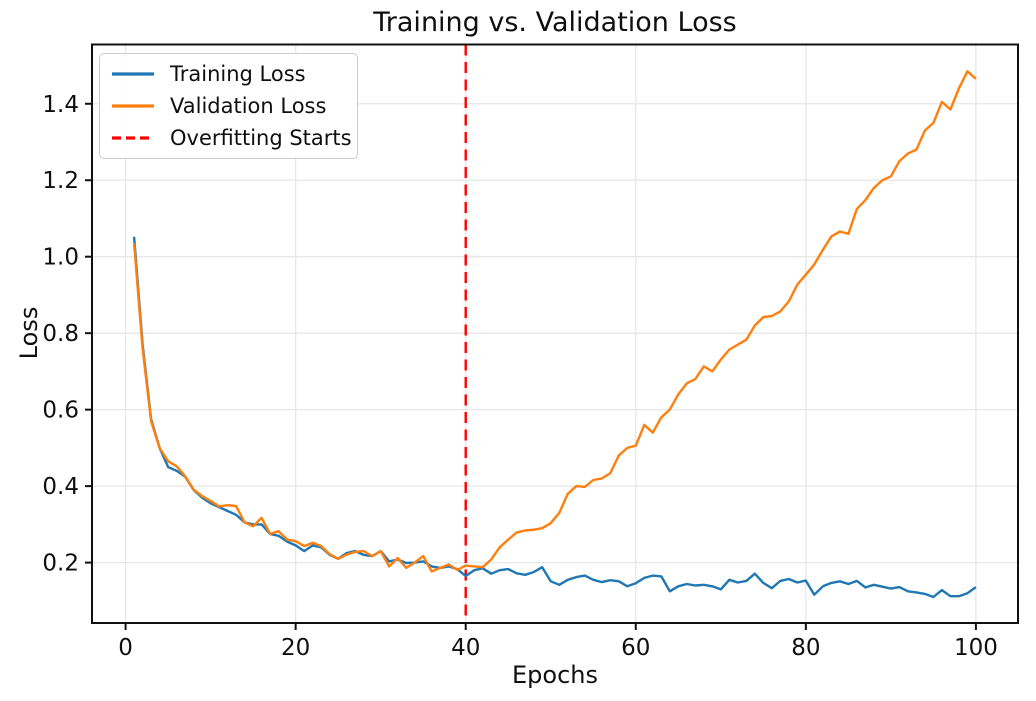 Image resolution: width=1036 pixels, height=701 pixels. Describe the element at coordinates (295, 648) in the screenshot. I see `x-tick-label: 20` at that location.